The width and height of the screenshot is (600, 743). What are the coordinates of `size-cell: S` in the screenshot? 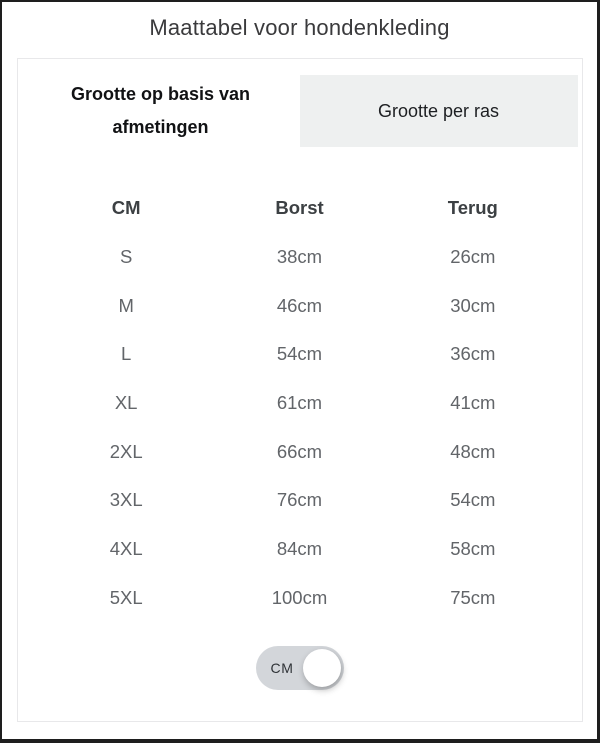 It's located at (126, 257).